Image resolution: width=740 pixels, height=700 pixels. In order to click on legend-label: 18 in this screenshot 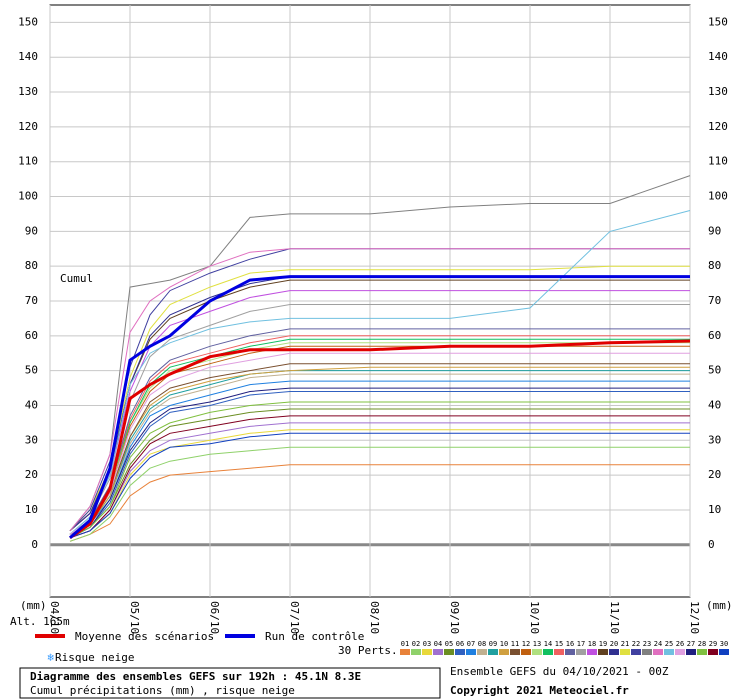, I will do `click(592, 644)`.